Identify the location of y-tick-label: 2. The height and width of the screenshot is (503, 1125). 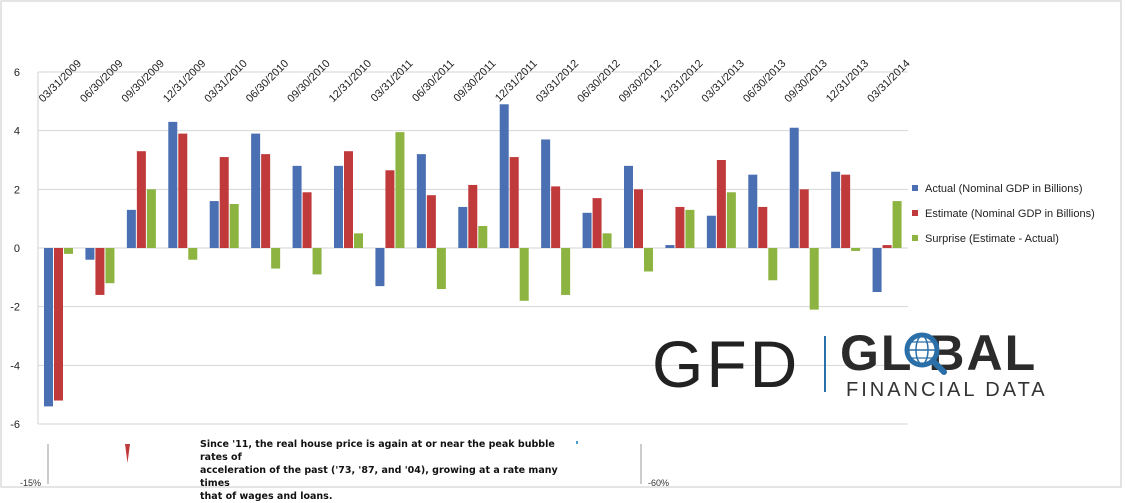
(17, 190).